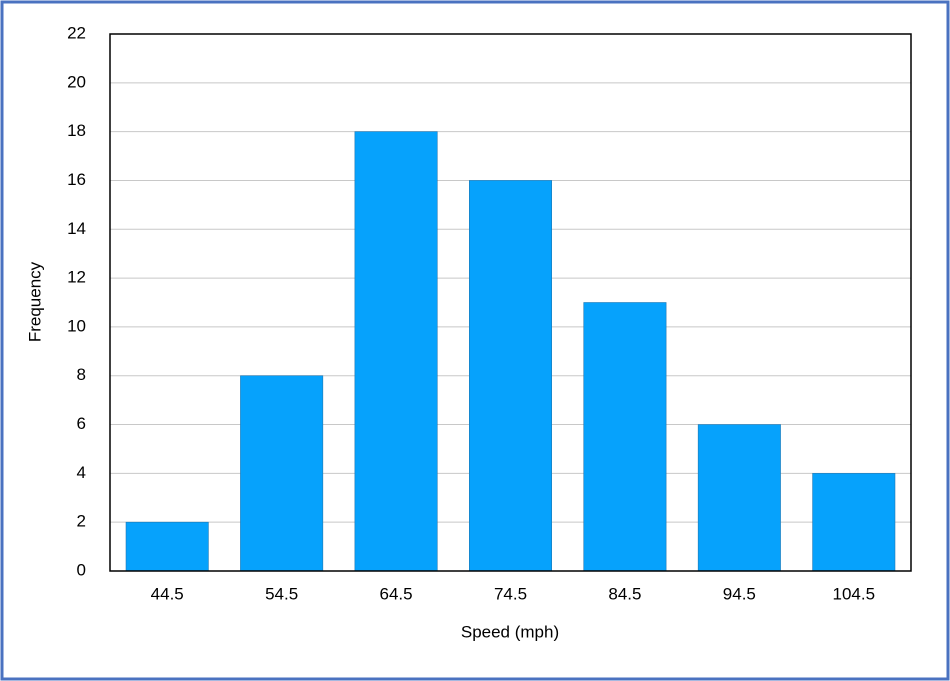 This screenshot has height=681, width=950. I want to click on y-tick-label: 6, so click(81, 423).